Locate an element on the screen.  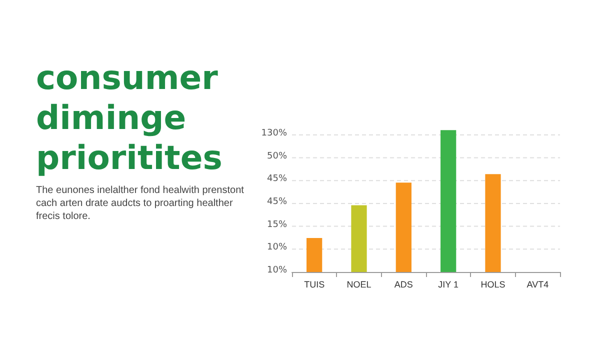
x-tick-label: AVT4 is located at coordinates (537, 285).